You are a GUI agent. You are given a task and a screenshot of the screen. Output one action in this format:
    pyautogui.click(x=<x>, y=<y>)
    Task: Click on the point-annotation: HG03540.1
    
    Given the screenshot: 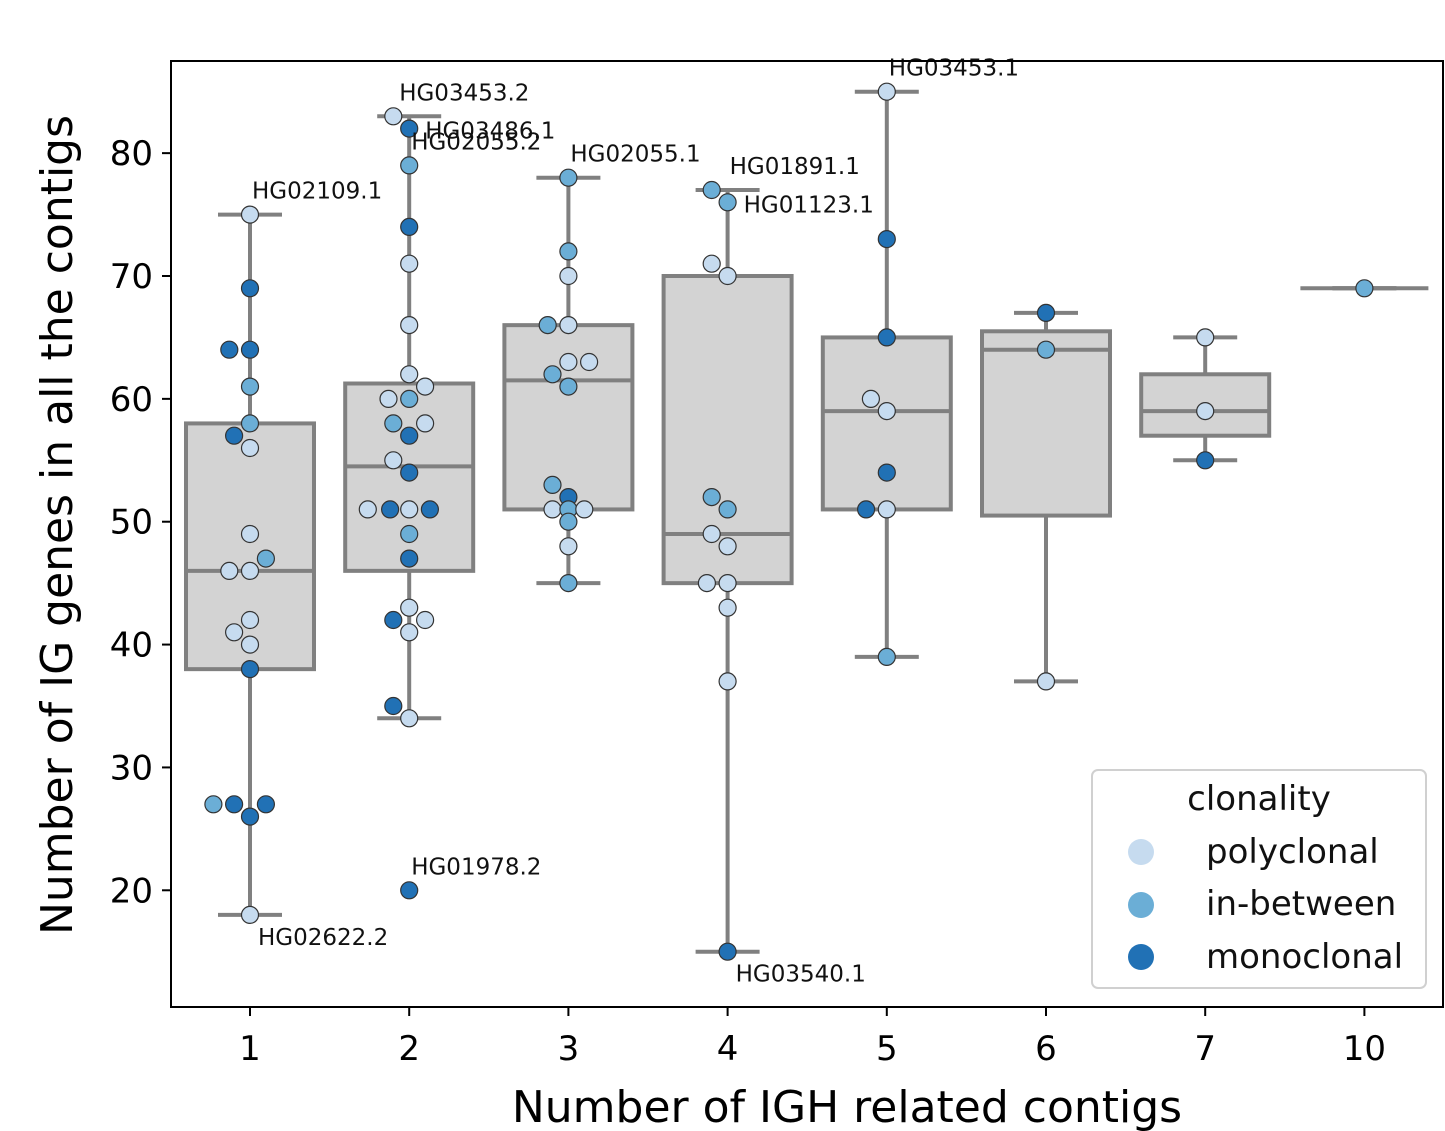 What is the action you would take?
    pyautogui.click(x=801, y=975)
    